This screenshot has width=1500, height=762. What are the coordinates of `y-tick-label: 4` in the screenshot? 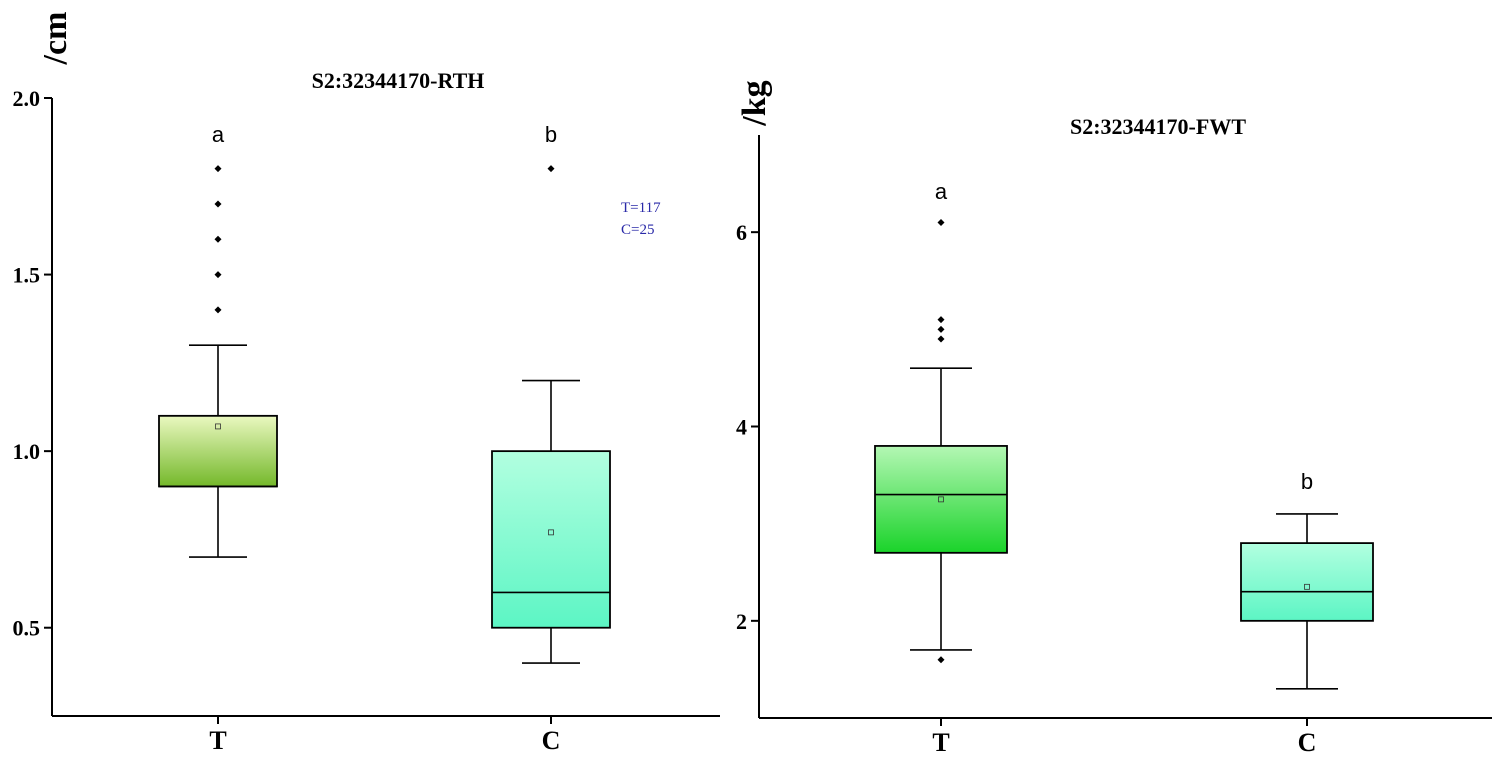 It's located at (741, 427).